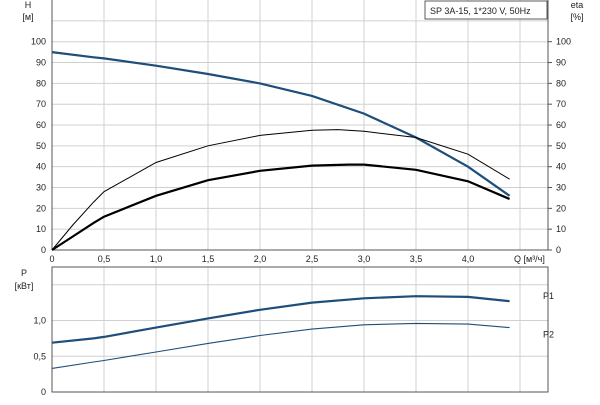 Image resolution: width=600 pixels, height=405 pixels. What do you see at coordinates (548, 335) in the screenshot?
I see `series-label-p2: P2` at bounding box center [548, 335].